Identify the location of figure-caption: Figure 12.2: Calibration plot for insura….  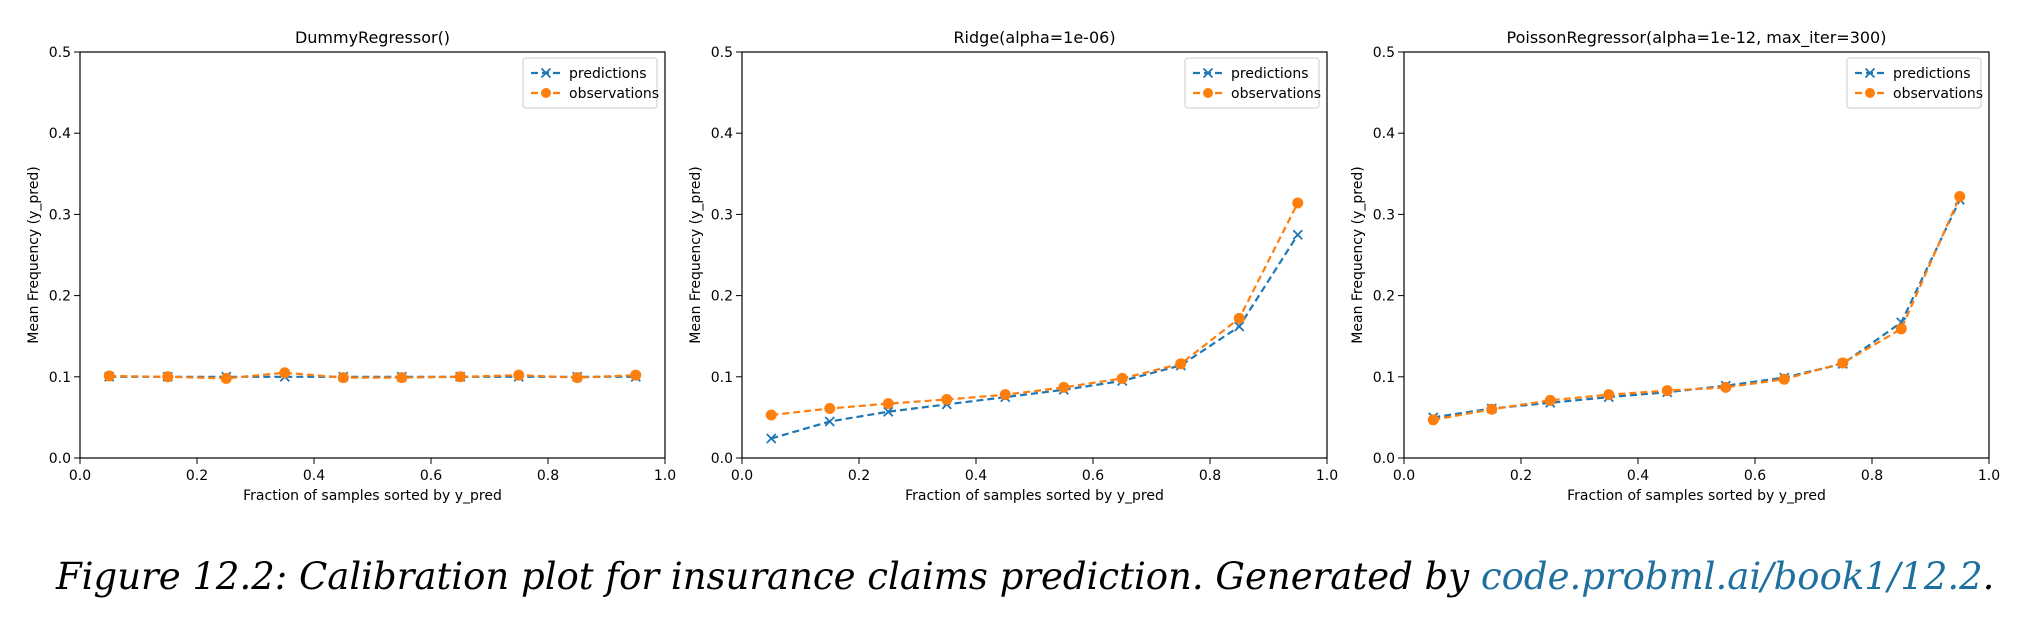
(1031, 576).